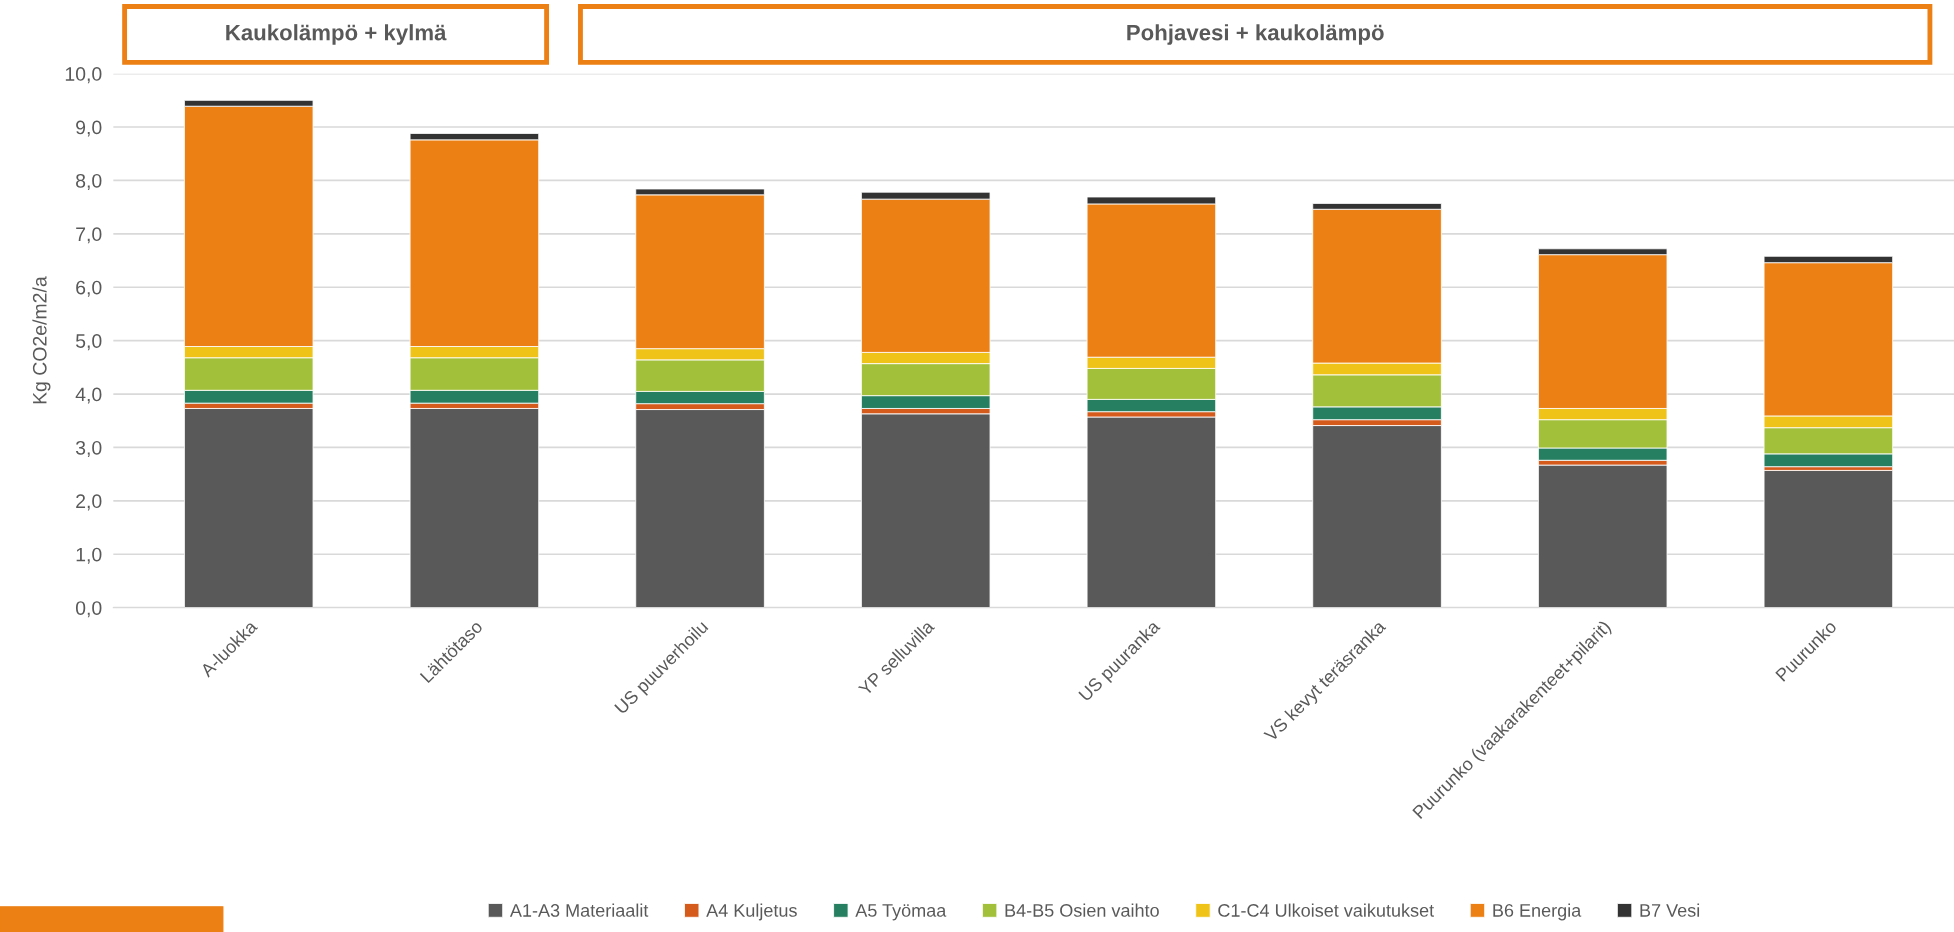  Describe the element at coordinates (1255, 34) in the screenshot. I see `text: Pohjavesi + kaukolämpö` at that location.